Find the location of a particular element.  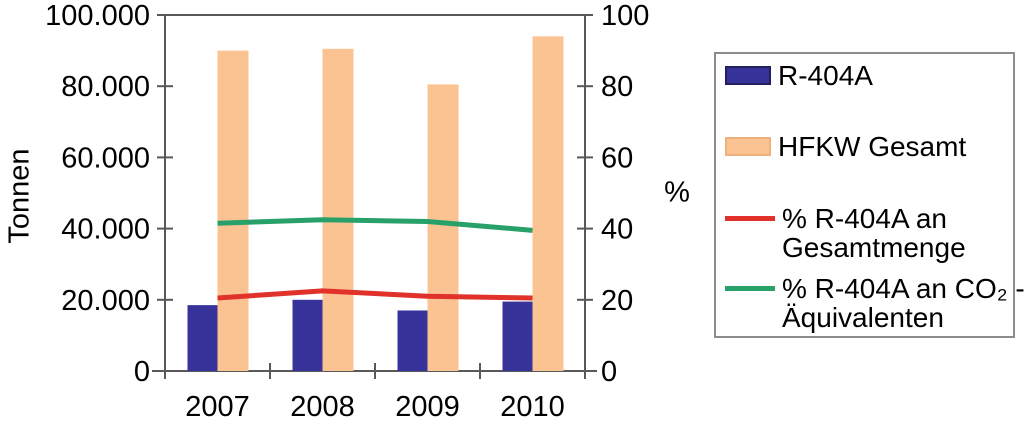

legend-label-line: HFKW Gesamt is located at coordinates (872, 146).